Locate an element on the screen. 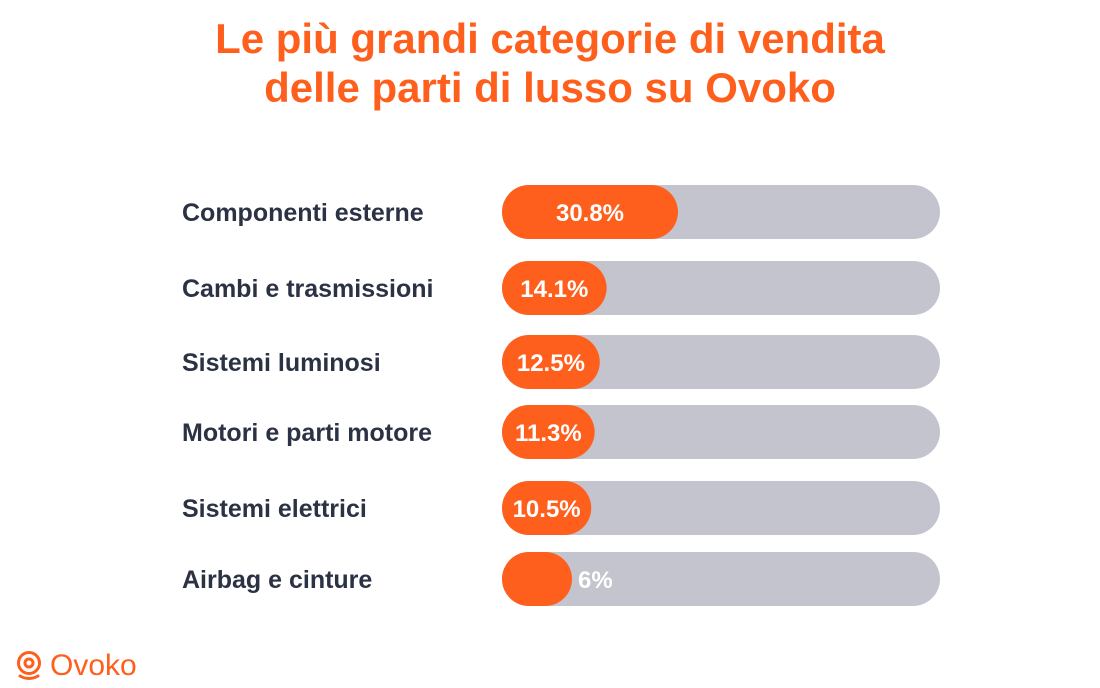 This screenshot has height=688, width=1100. value-label: 30.8% is located at coordinates (590, 213).